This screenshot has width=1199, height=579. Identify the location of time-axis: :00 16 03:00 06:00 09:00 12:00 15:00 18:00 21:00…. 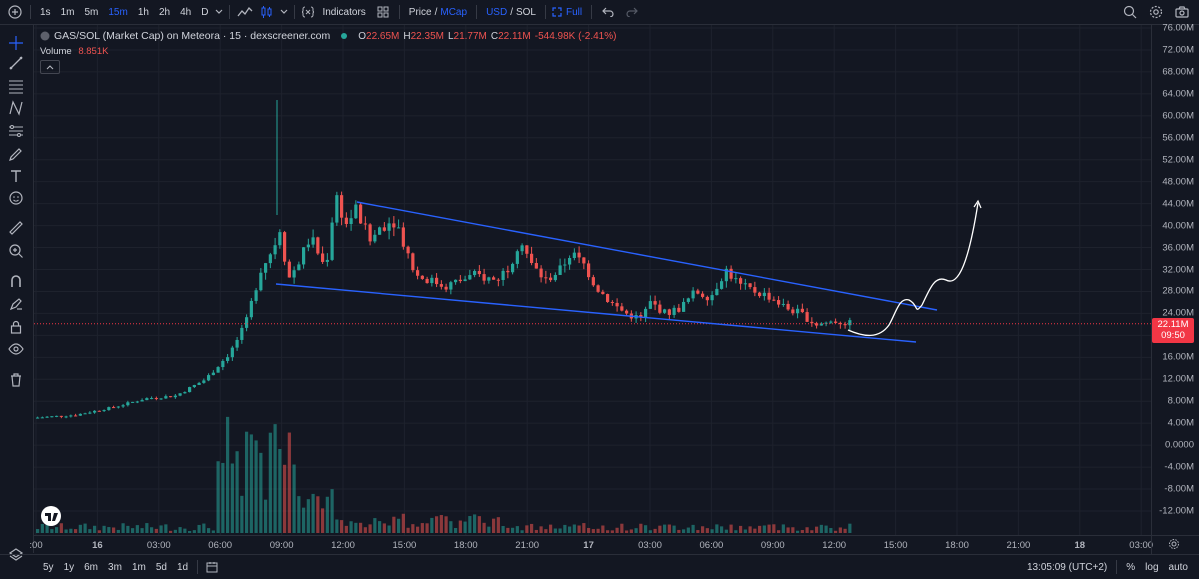
(591, 544).